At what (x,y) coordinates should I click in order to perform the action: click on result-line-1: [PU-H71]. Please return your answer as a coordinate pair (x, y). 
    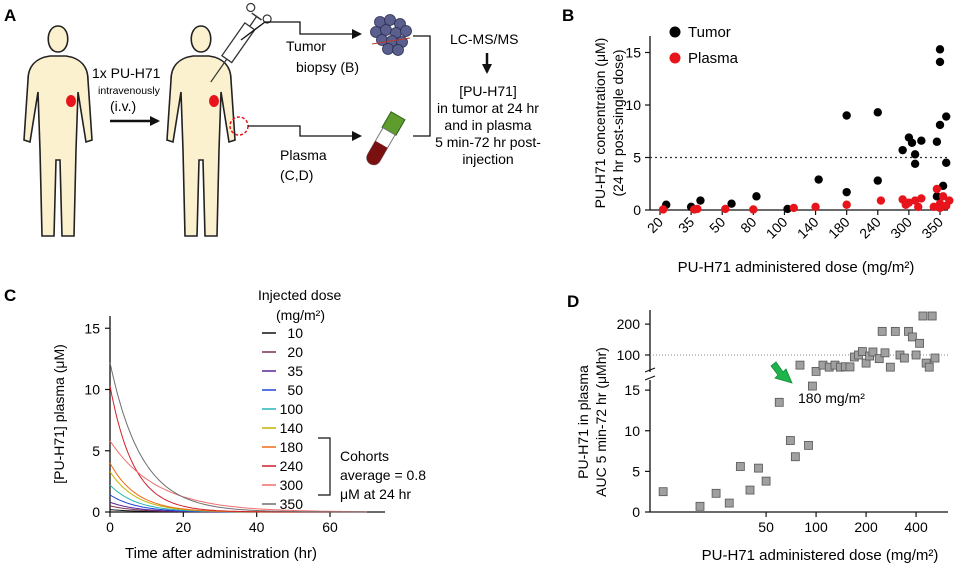
    Looking at the image, I should click on (488, 91).